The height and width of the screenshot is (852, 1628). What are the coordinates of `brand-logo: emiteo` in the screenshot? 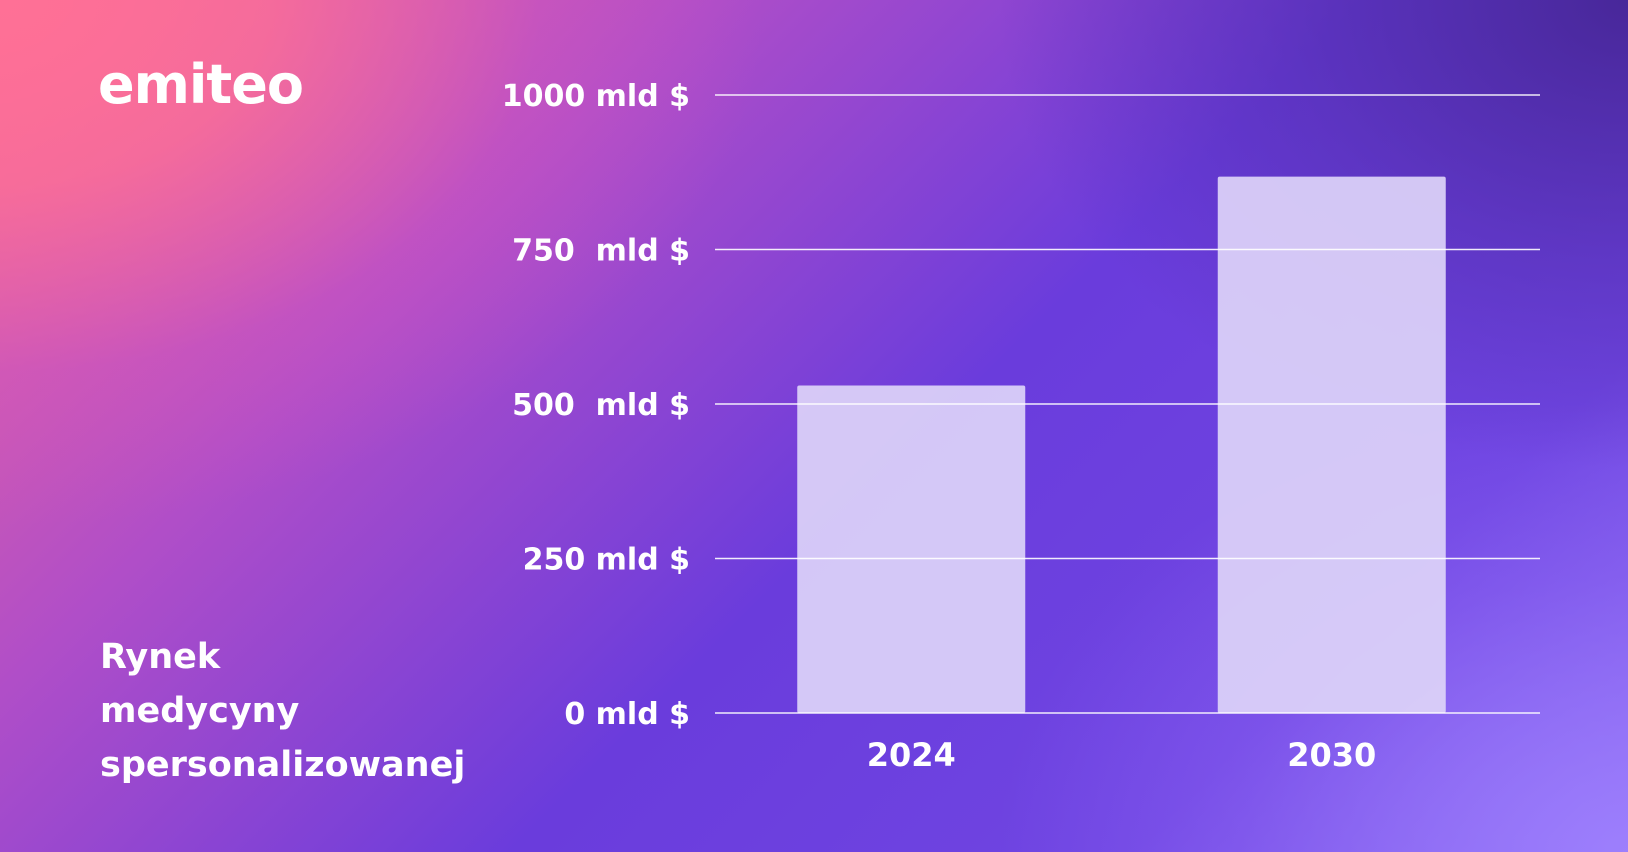 It's located at (201, 84).